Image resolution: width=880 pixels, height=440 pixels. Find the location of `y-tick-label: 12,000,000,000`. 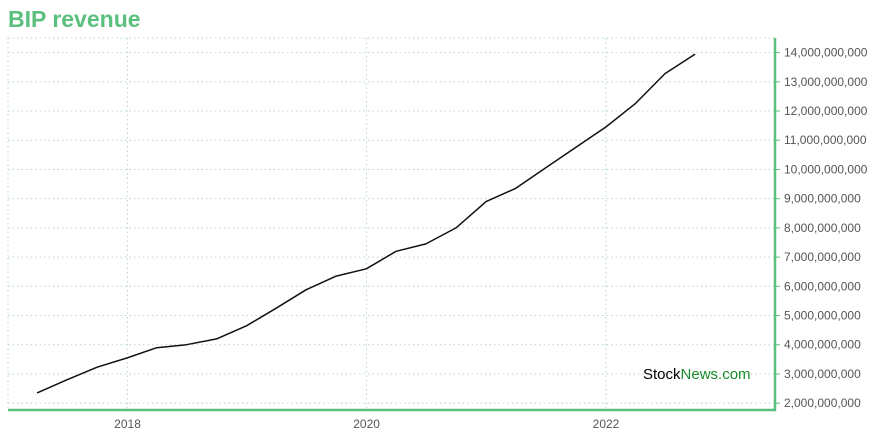

y-tick-label: 12,000,000,000 is located at coordinates (826, 111).